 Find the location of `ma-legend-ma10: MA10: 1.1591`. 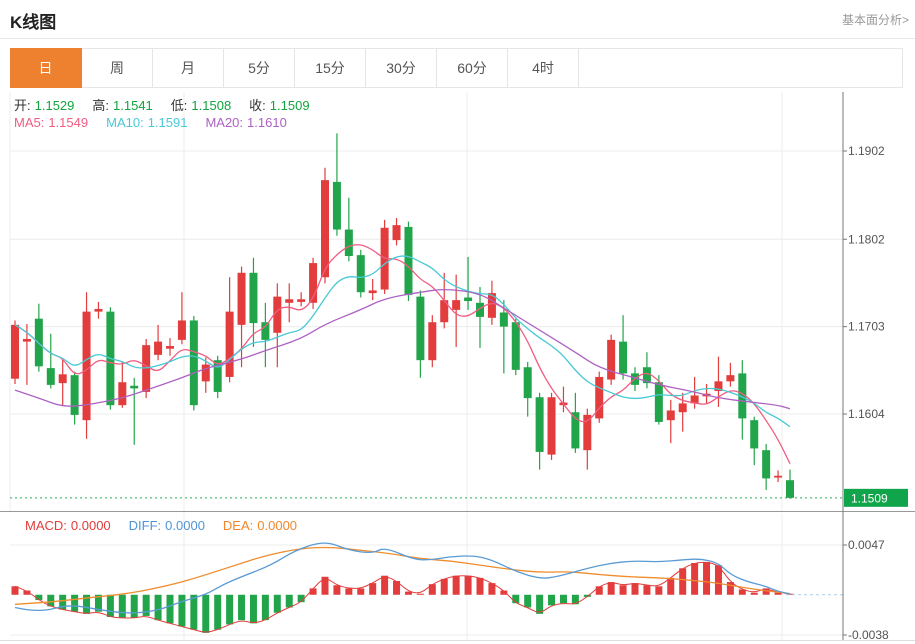

ma-legend-ma10: MA10: 1.1591 is located at coordinates (148, 122).